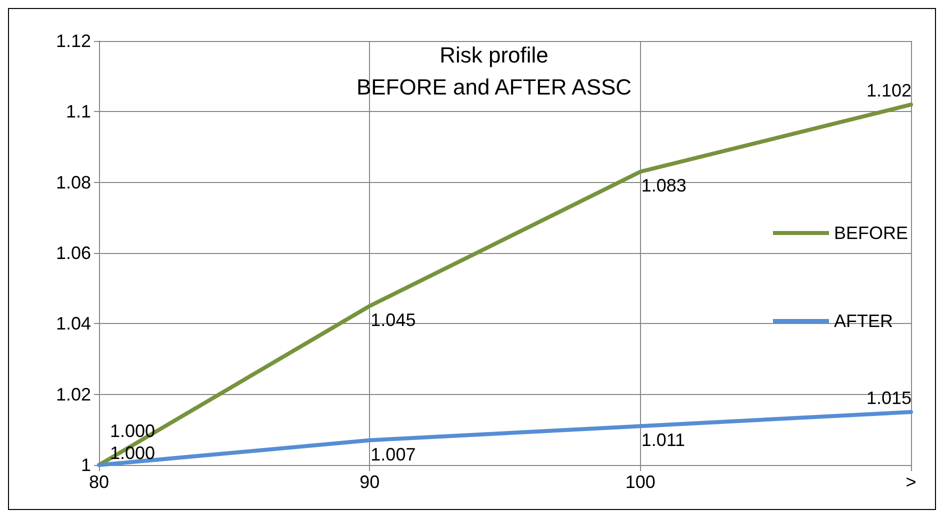 The height and width of the screenshot is (518, 944). What do you see at coordinates (73, 41) in the screenshot?
I see `y-tick-label: 1.12` at bounding box center [73, 41].